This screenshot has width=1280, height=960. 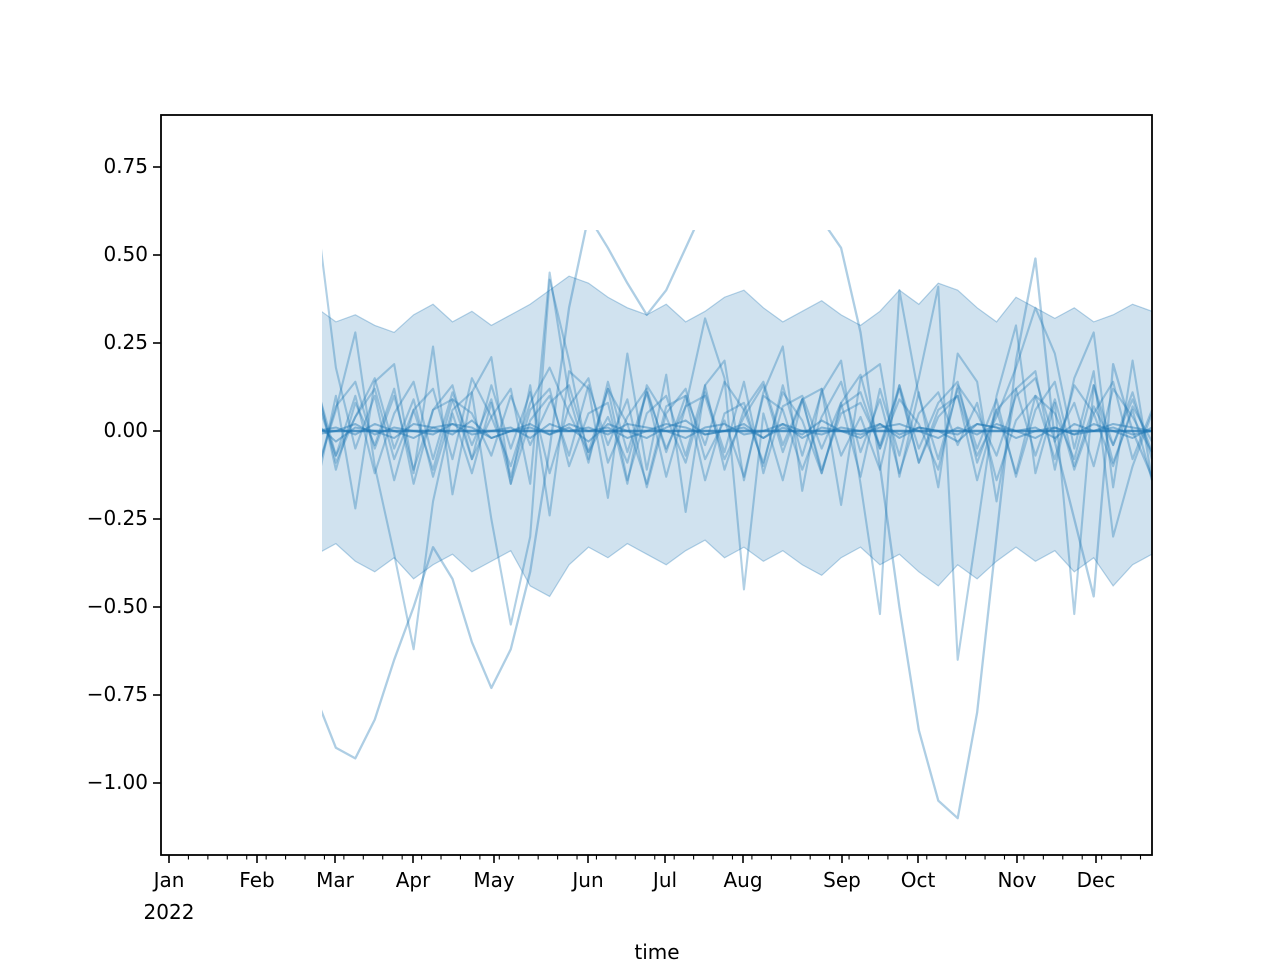 I want to click on x-axis-title: time, so click(x=657, y=950).